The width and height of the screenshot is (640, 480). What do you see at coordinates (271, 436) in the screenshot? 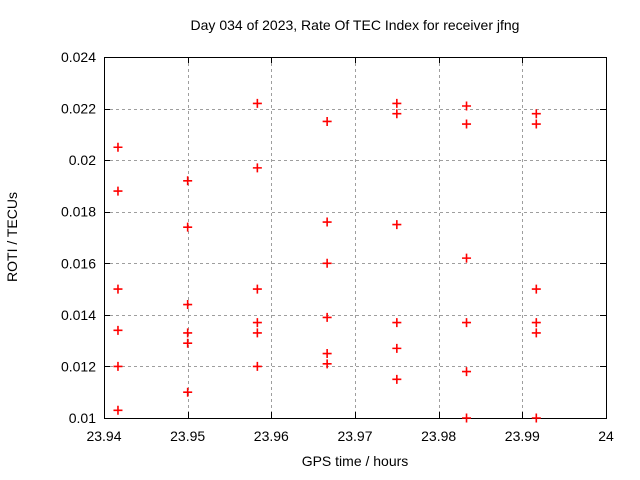
I see `x-tick-label: 23.96` at bounding box center [271, 436].